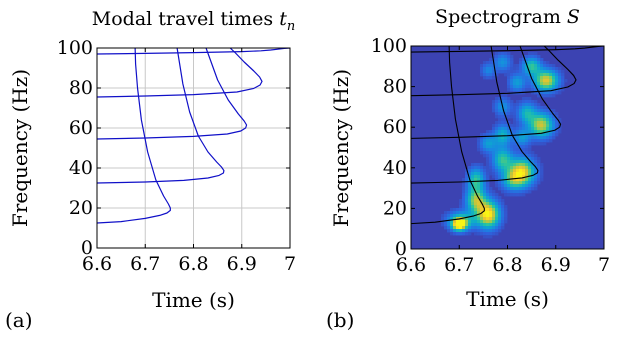 This screenshot has height=337, width=624. What do you see at coordinates (20, 148) in the screenshot?
I see `chart-a-ylabel: Frequency (Hz)` at bounding box center [20, 148].